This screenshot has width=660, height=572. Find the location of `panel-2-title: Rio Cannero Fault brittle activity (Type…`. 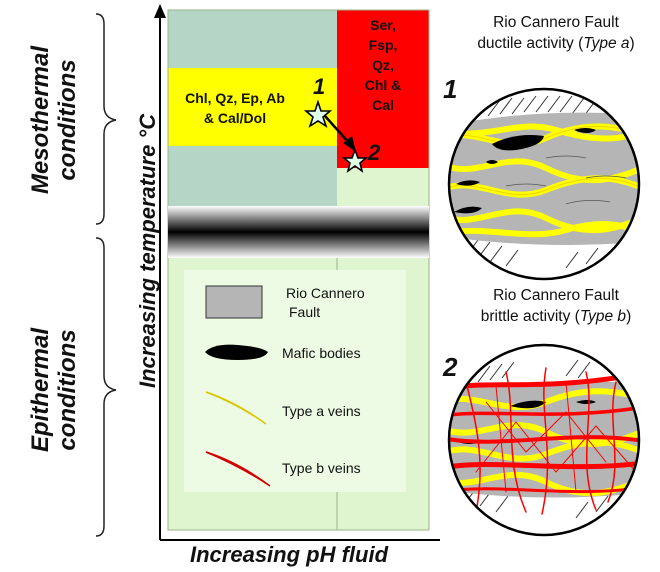

panel-2-title: Rio Cannero Fault brittle activity (Type… is located at coordinates (556, 306).